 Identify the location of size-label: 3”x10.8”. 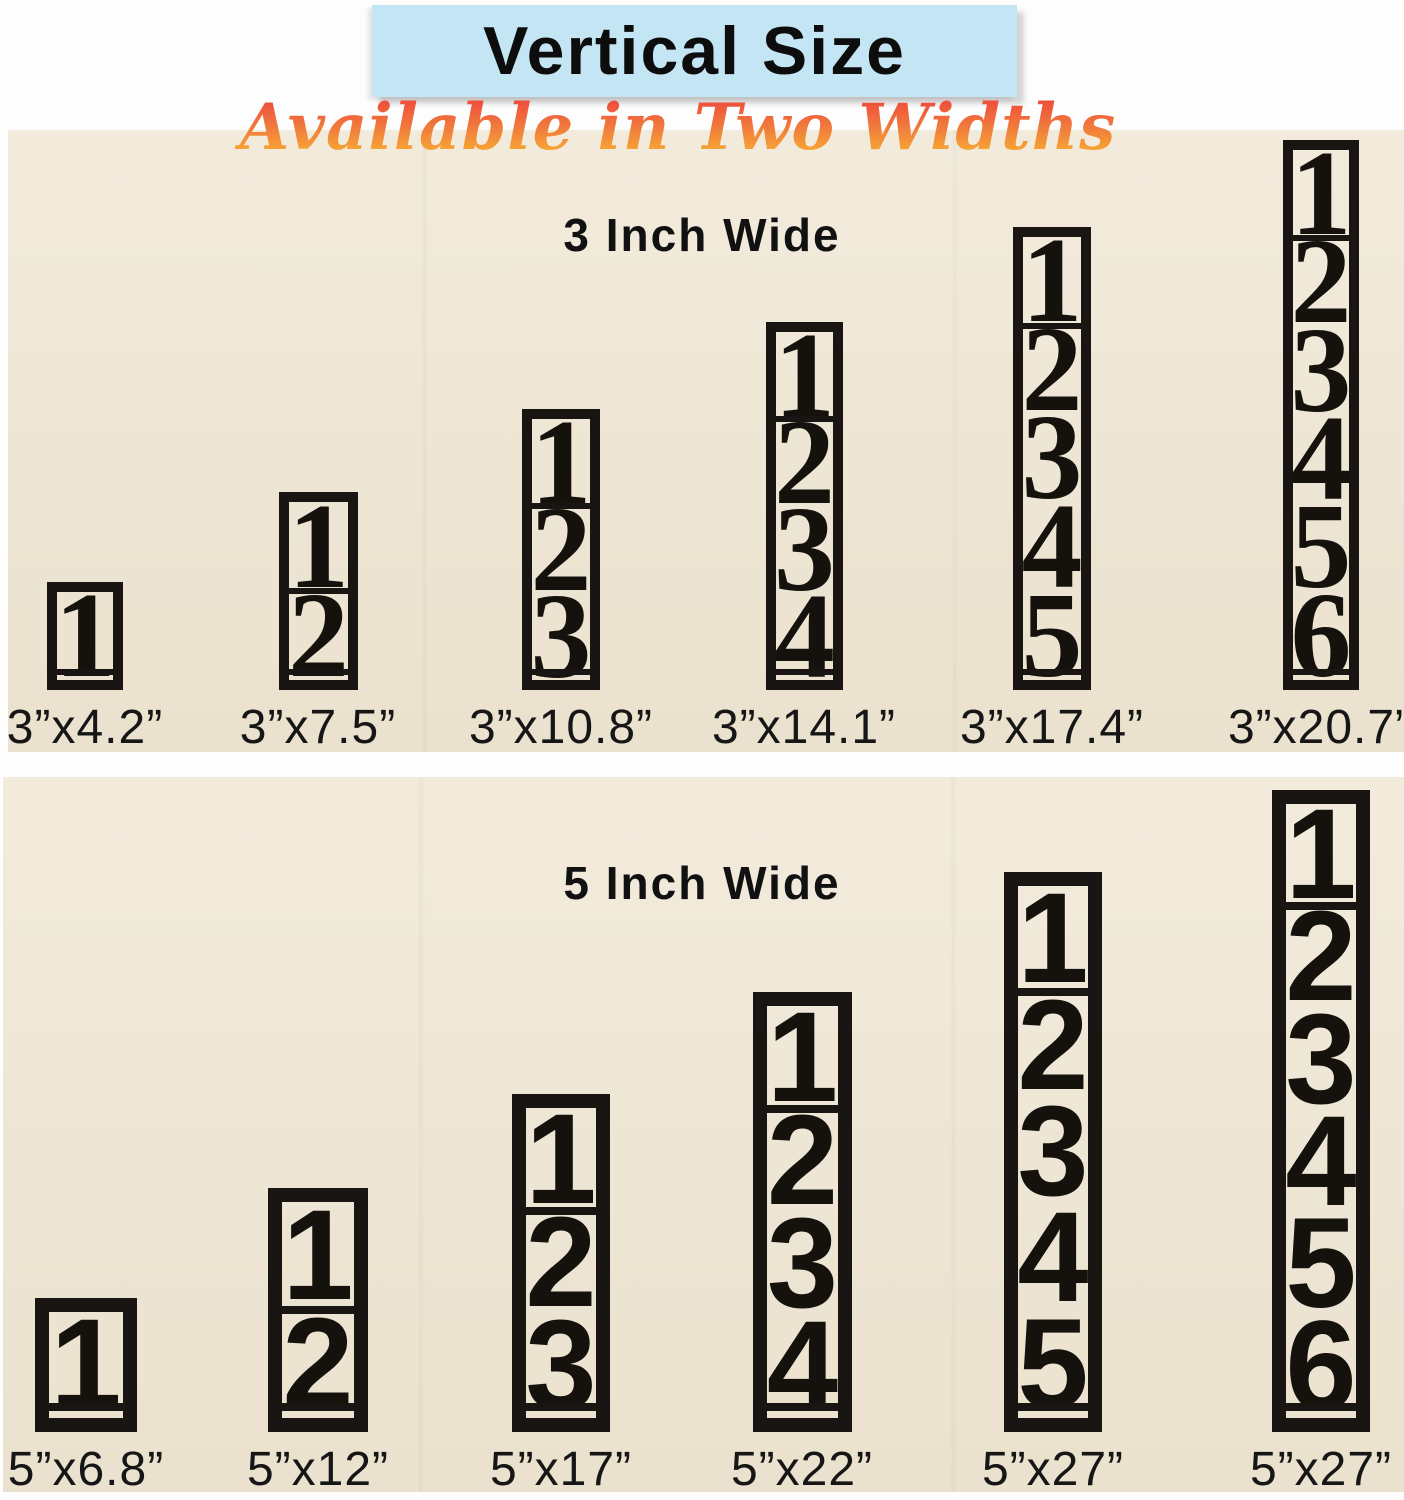
(561, 727).